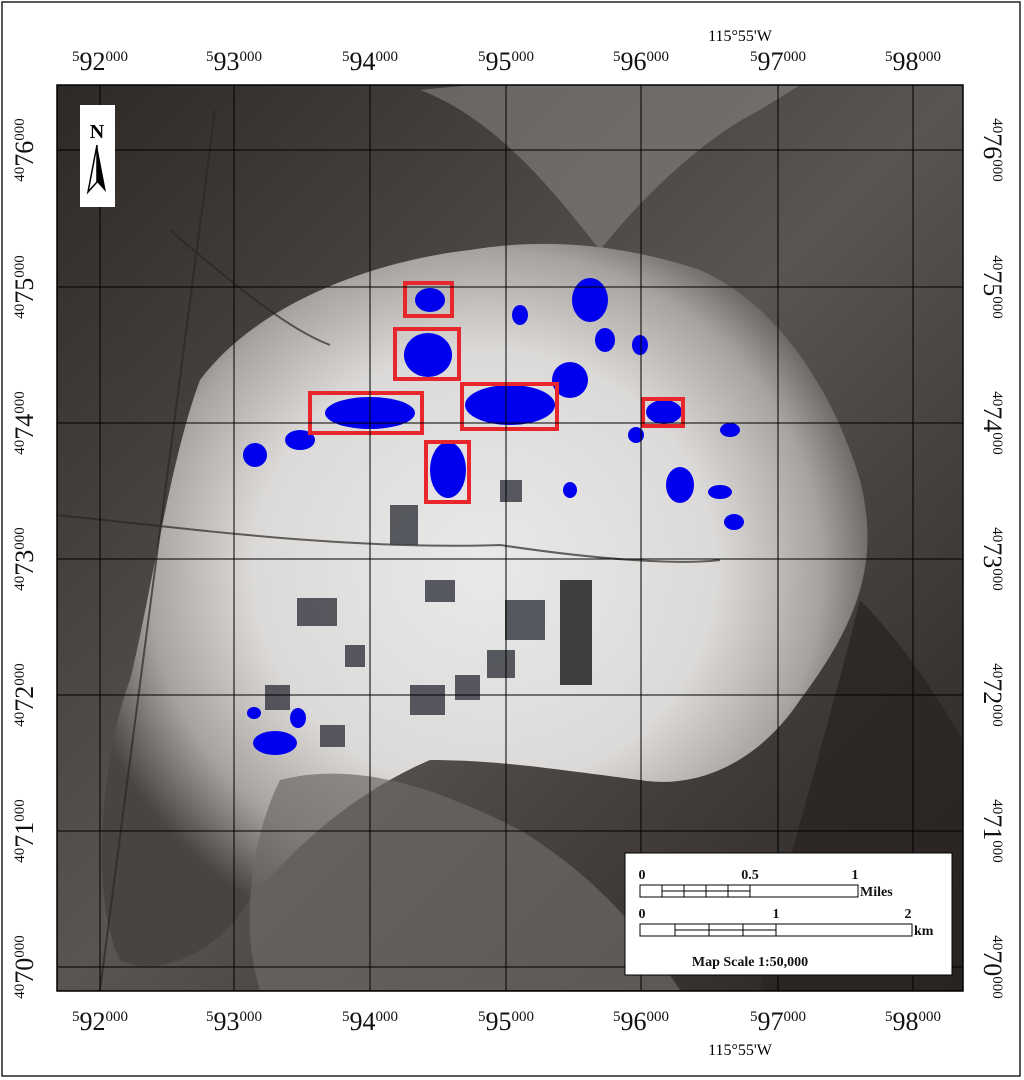 This screenshot has height=1080, width=1024. Describe the element at coordinates (234, 61) in the screenshot. I see `coordinate-label: 593000` at that location.